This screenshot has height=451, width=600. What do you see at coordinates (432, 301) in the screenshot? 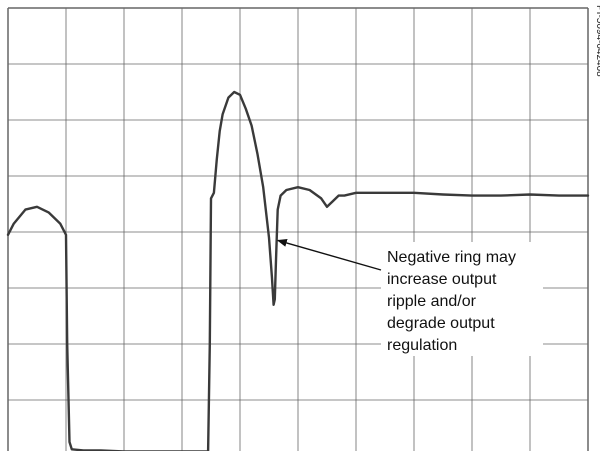
I see `annotation-line: ripple and/or` at bounding box center [432, 301].